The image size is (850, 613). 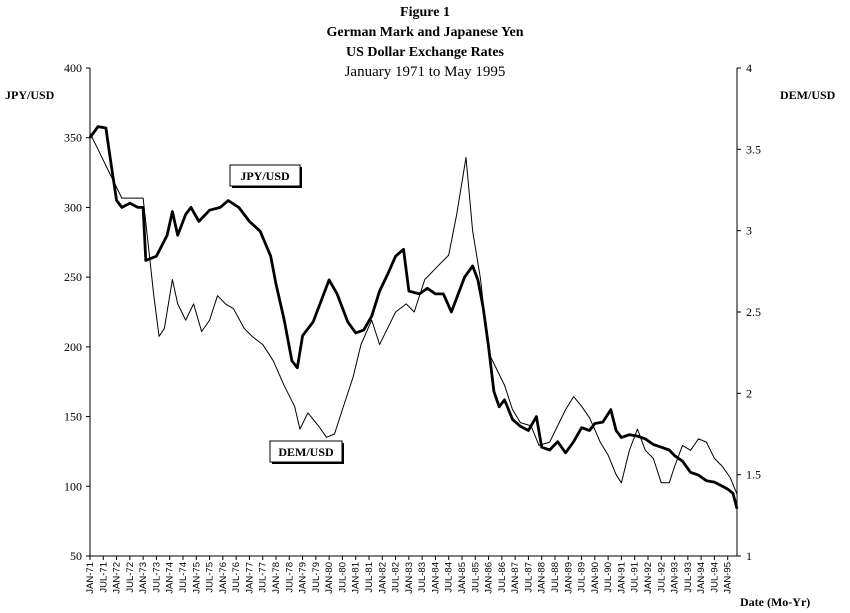 What do you see at coordinates (329, 578) in the screenshot?
I see `x-tick-label: JAN-80` at bounding box center [329, 578].